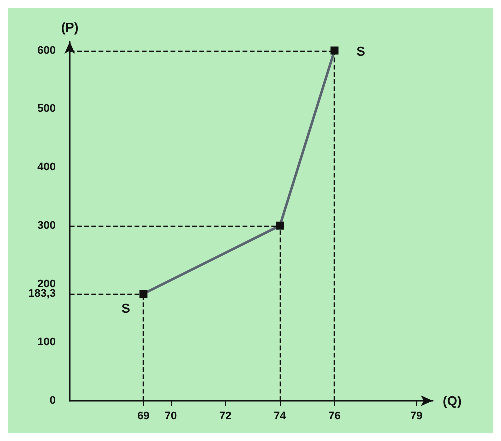 The image size is (501, 441). Describe the element at coordinates (42, 294) in the screenshot. I see `y-tick-label: 183,3` at that location.